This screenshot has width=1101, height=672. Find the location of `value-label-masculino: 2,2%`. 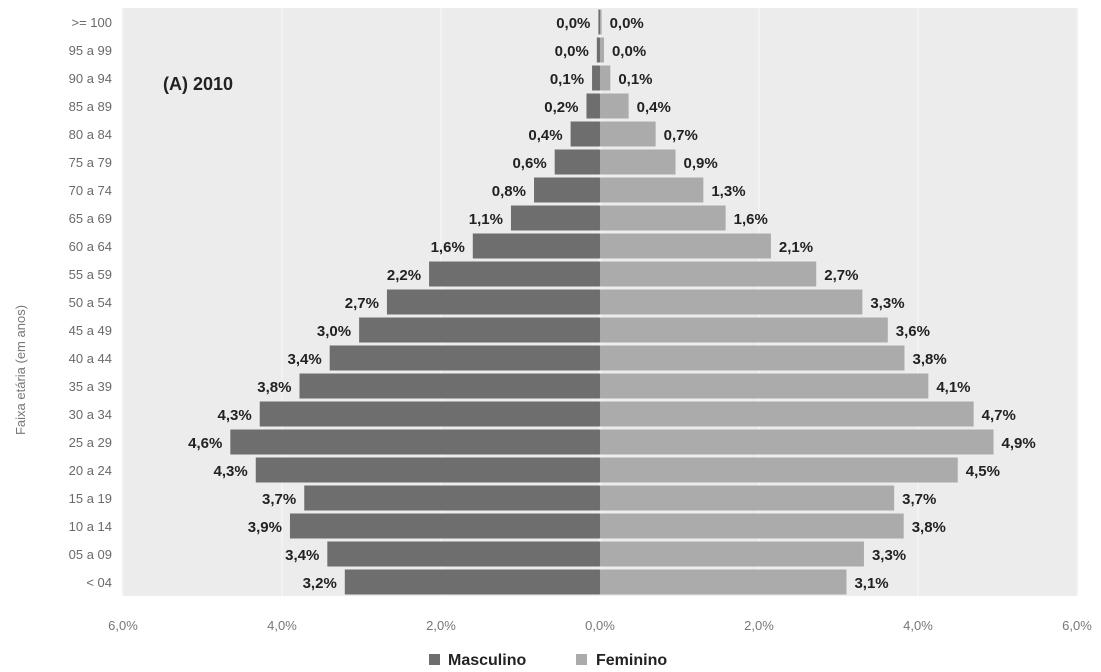

value-label-masculino: 2,2% is located at coordinates (404, 275).